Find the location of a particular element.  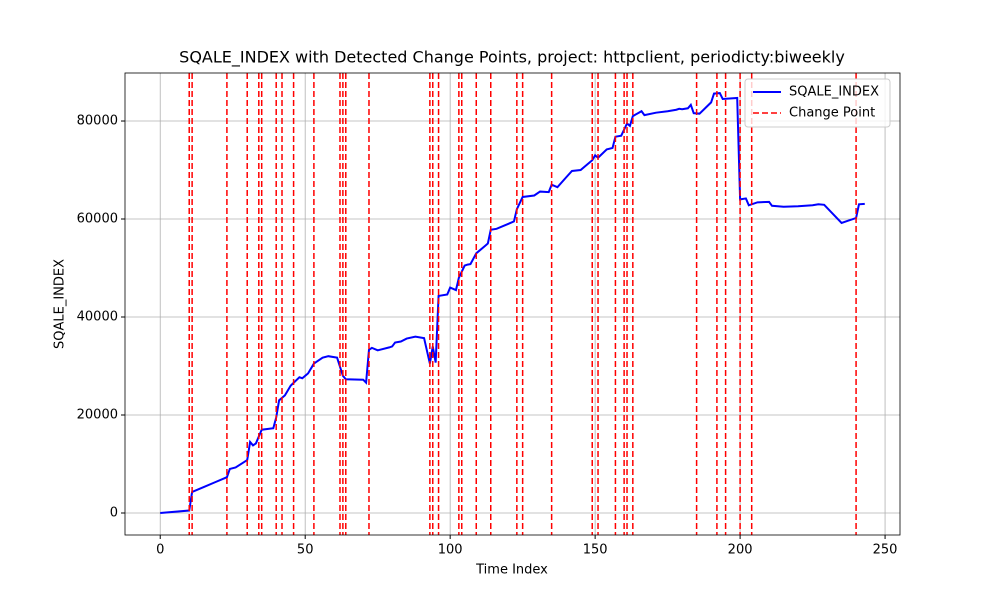

x-tick-label: 50 is located at coordinates (305, 550).